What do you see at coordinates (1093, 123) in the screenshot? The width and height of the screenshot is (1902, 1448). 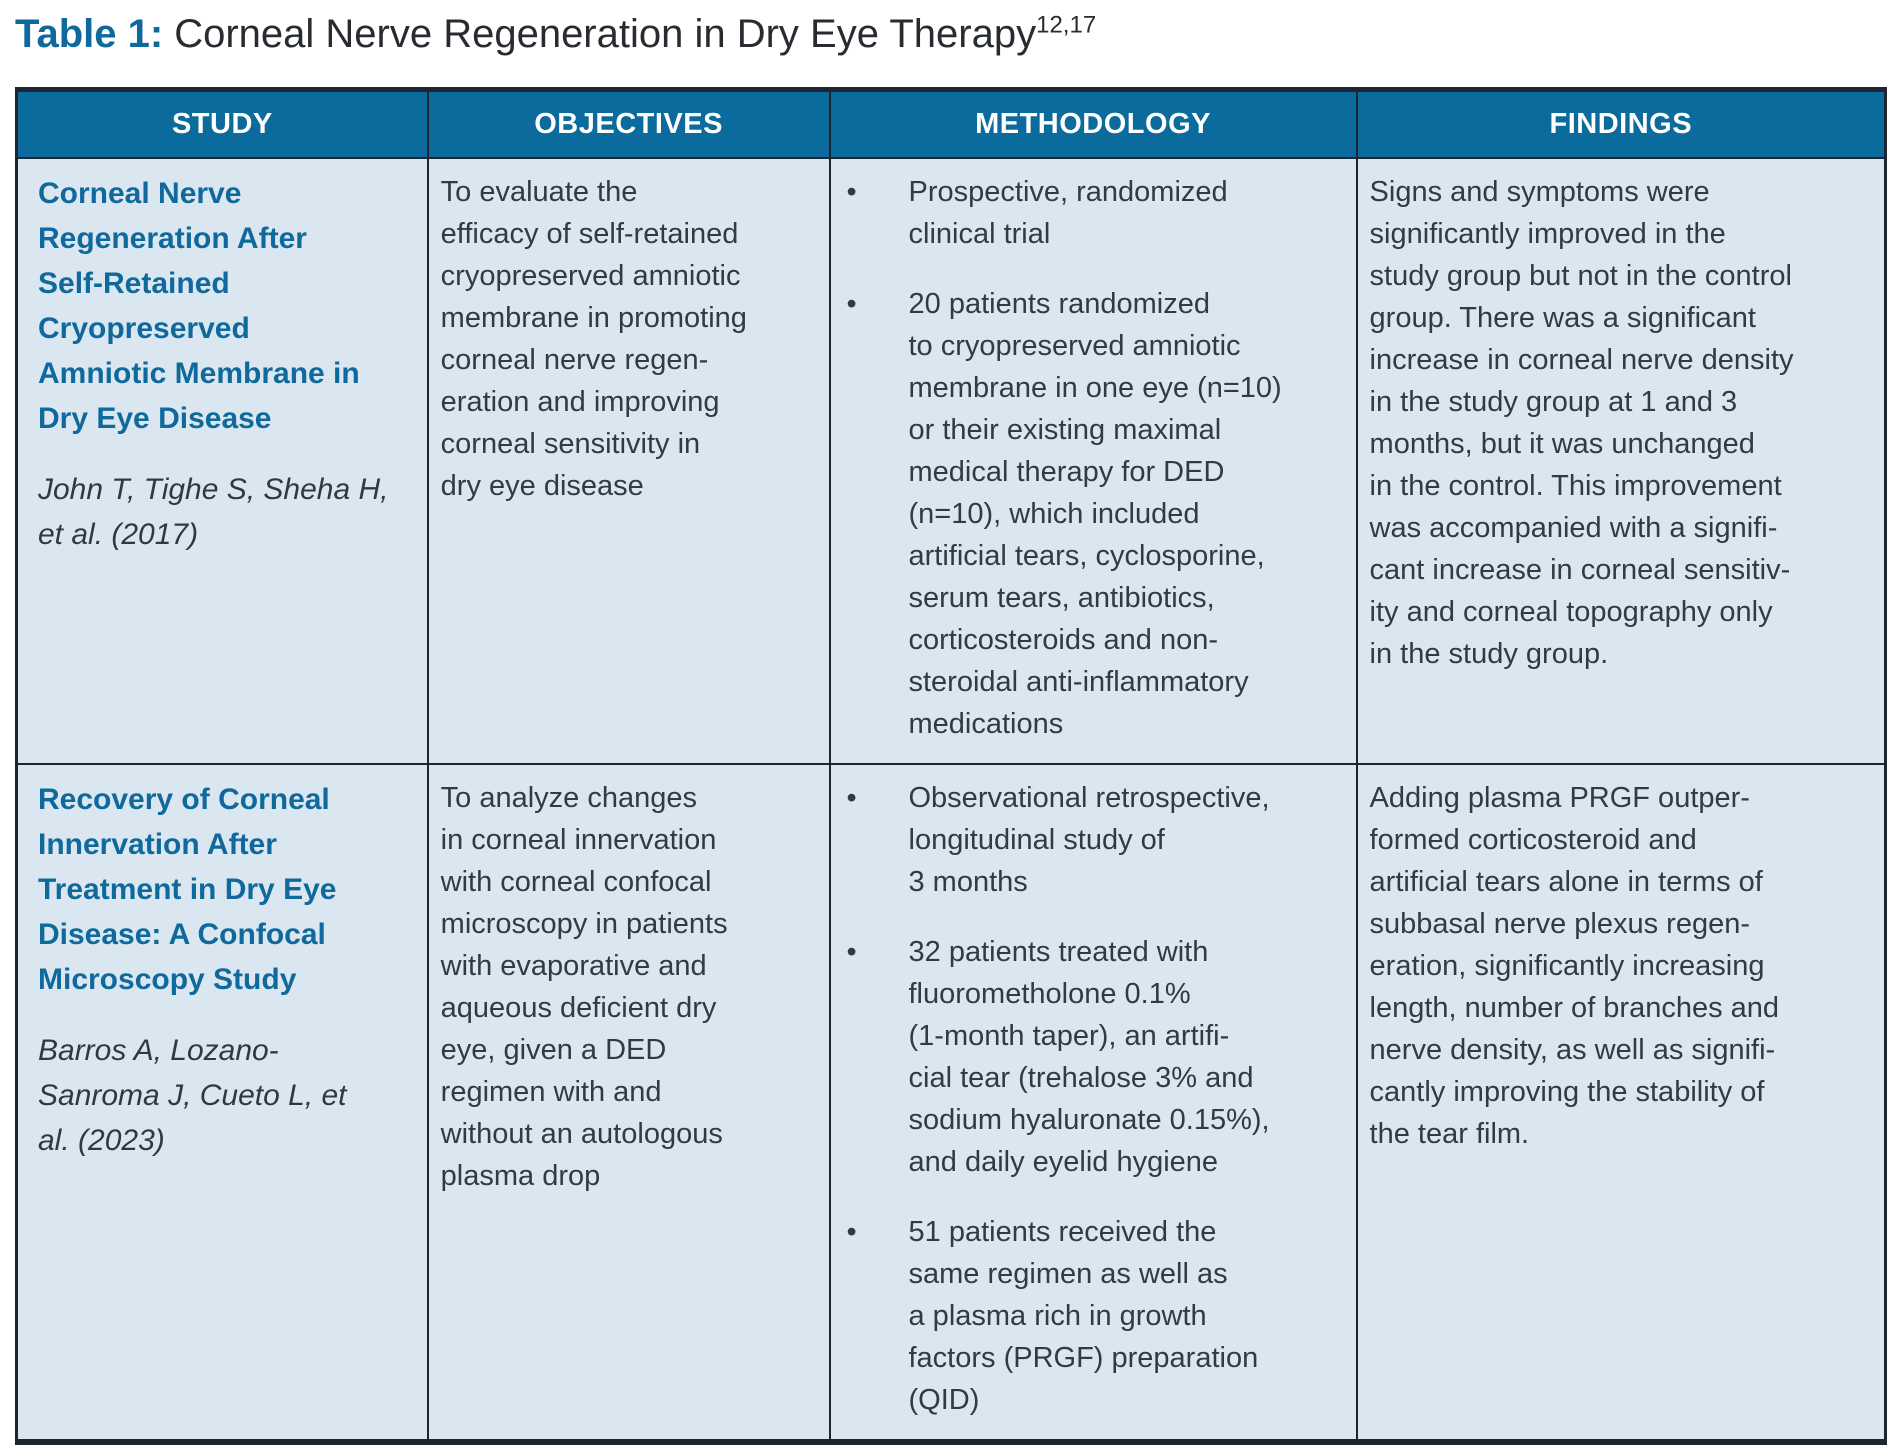 I see `column-header-methodology: METHODOLOGY` at bounding box center [1093, 123].